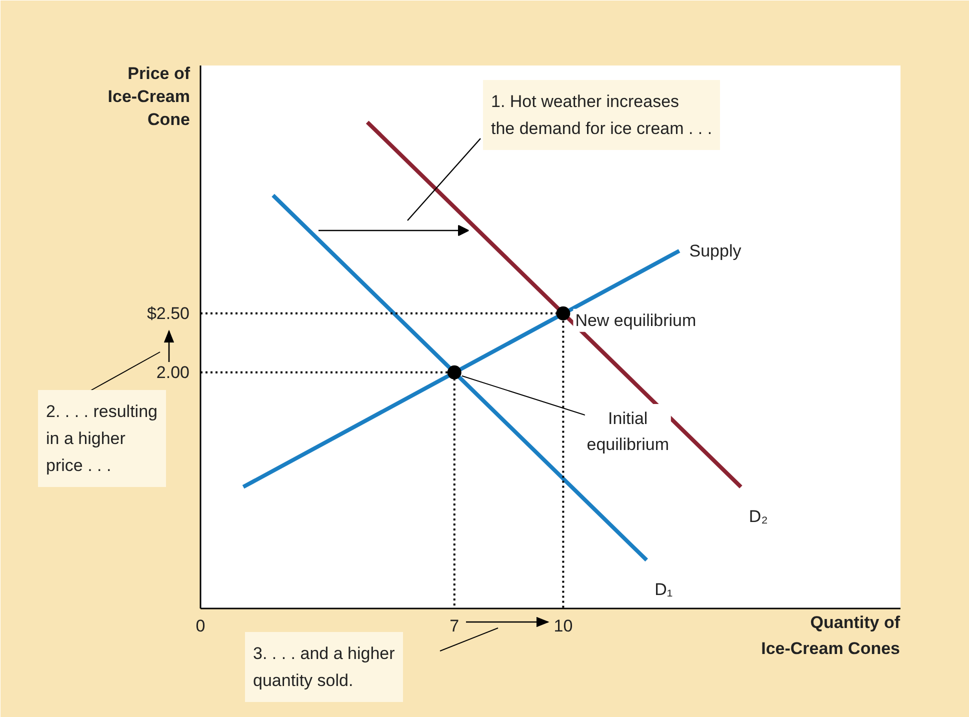  What do you see at coordinates (663, 590) in the screenshot?
I see `series-label: D₁` at bounding box center [663, 590].